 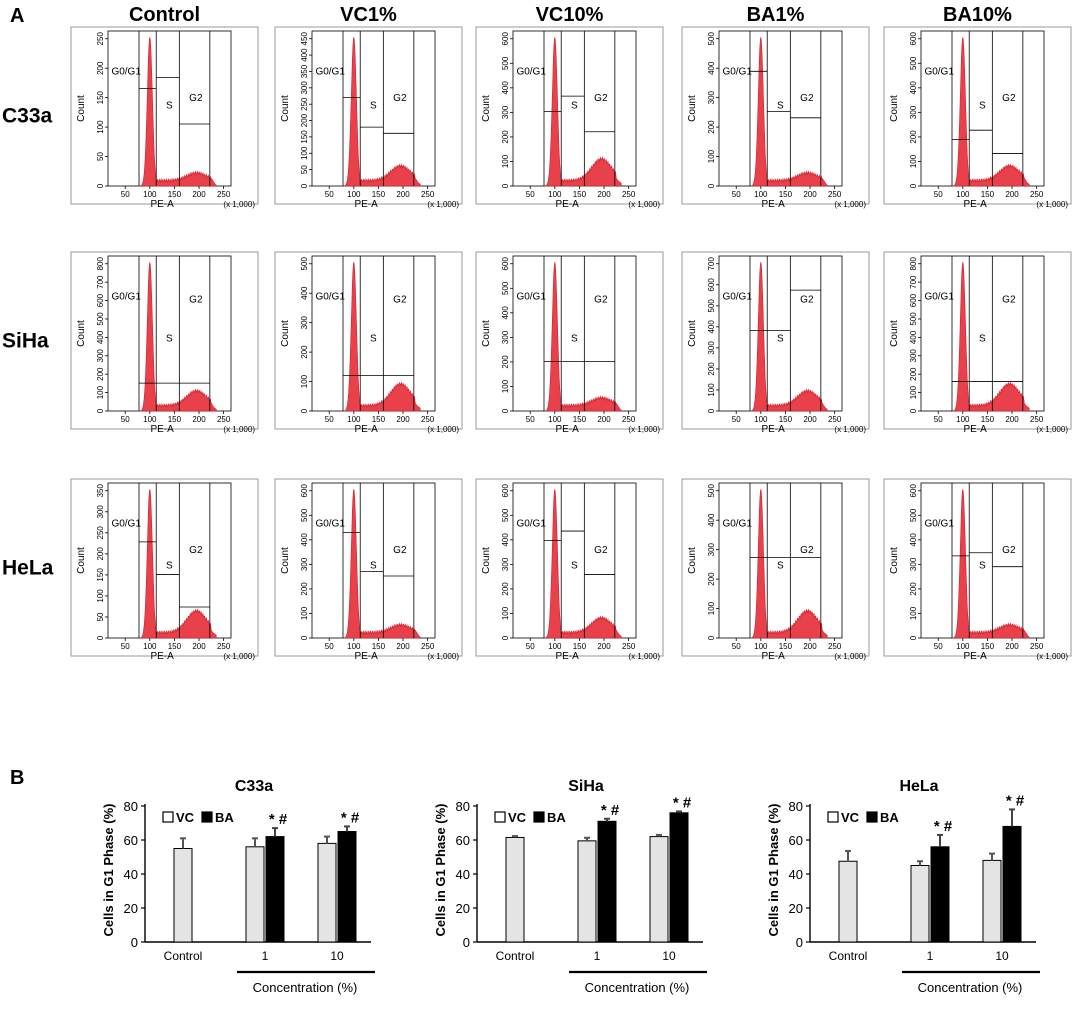 I want to click on y-tick-label: 350, so click(x=304, y=71).